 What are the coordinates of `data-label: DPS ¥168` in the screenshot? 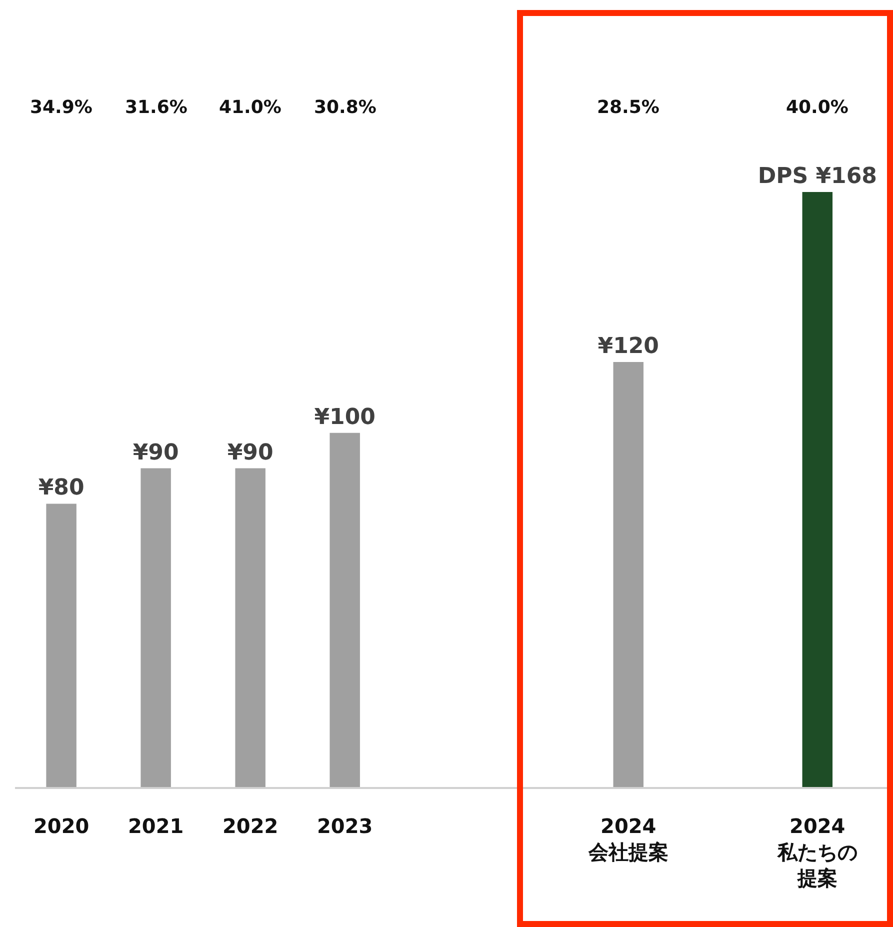 It's located at (817, 177).